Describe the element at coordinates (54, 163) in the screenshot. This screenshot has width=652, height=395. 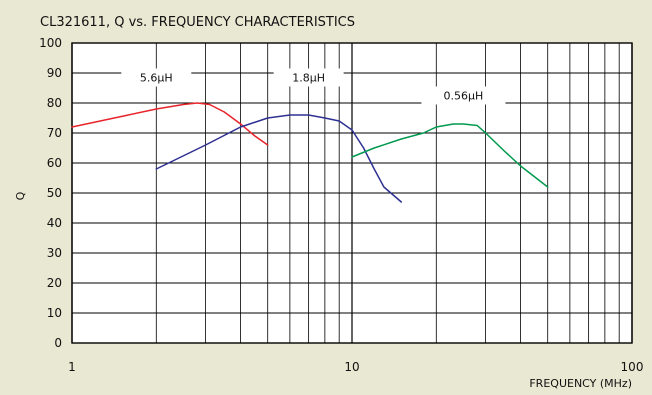
I see `y-tick-label: 60` at that location.